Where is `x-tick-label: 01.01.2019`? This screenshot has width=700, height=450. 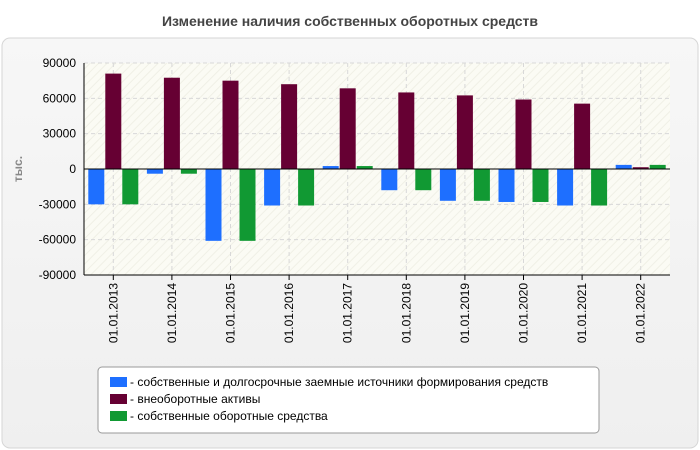 x-tick-label: 01.01.2019 is located at coordinates (465, 313).